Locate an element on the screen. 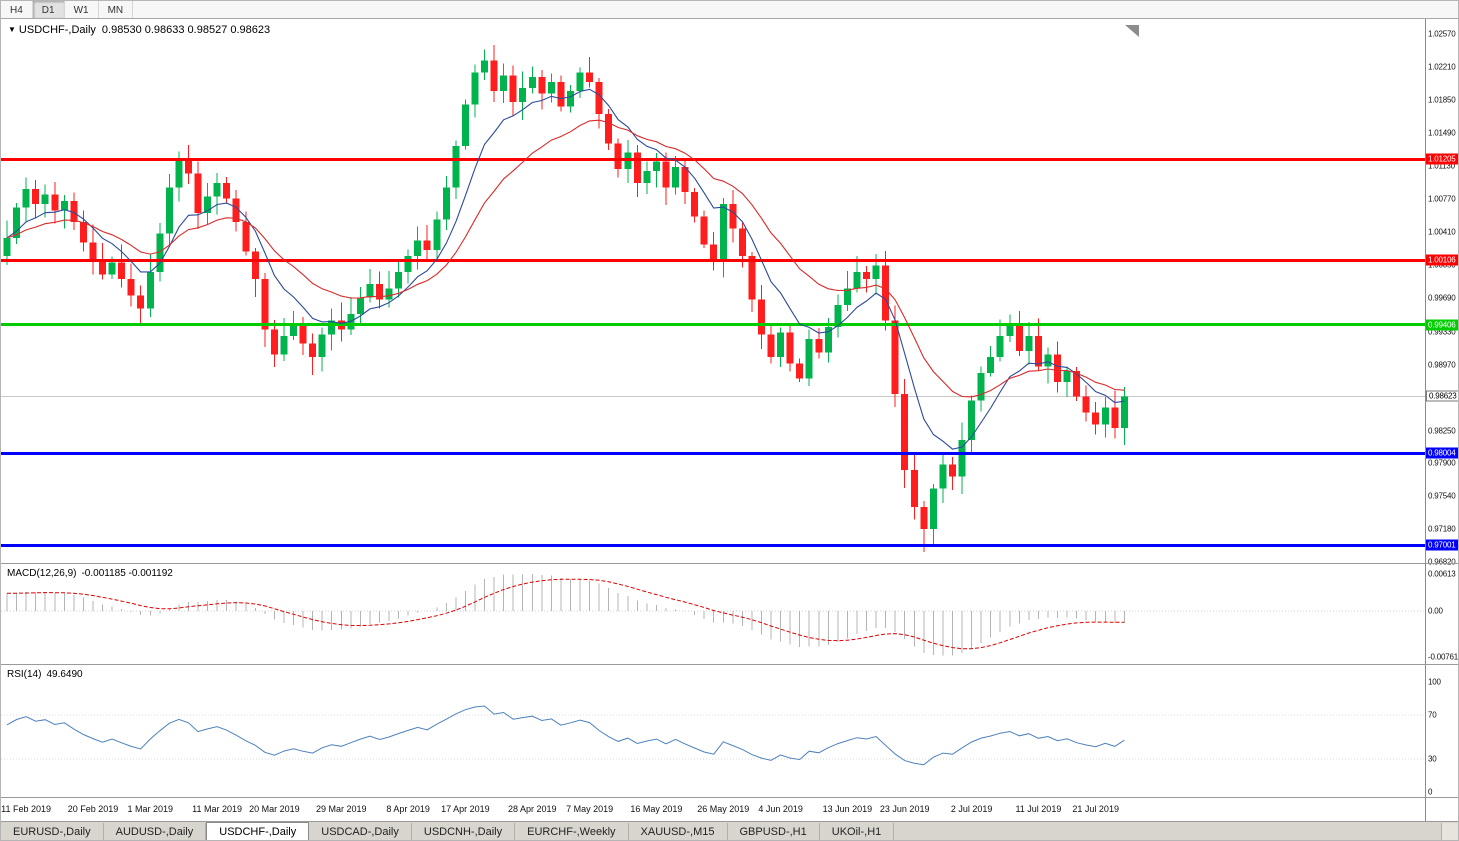 The image size is (1459, 841). date-label: 26 May 2019 is located at coordinates (723, 809).